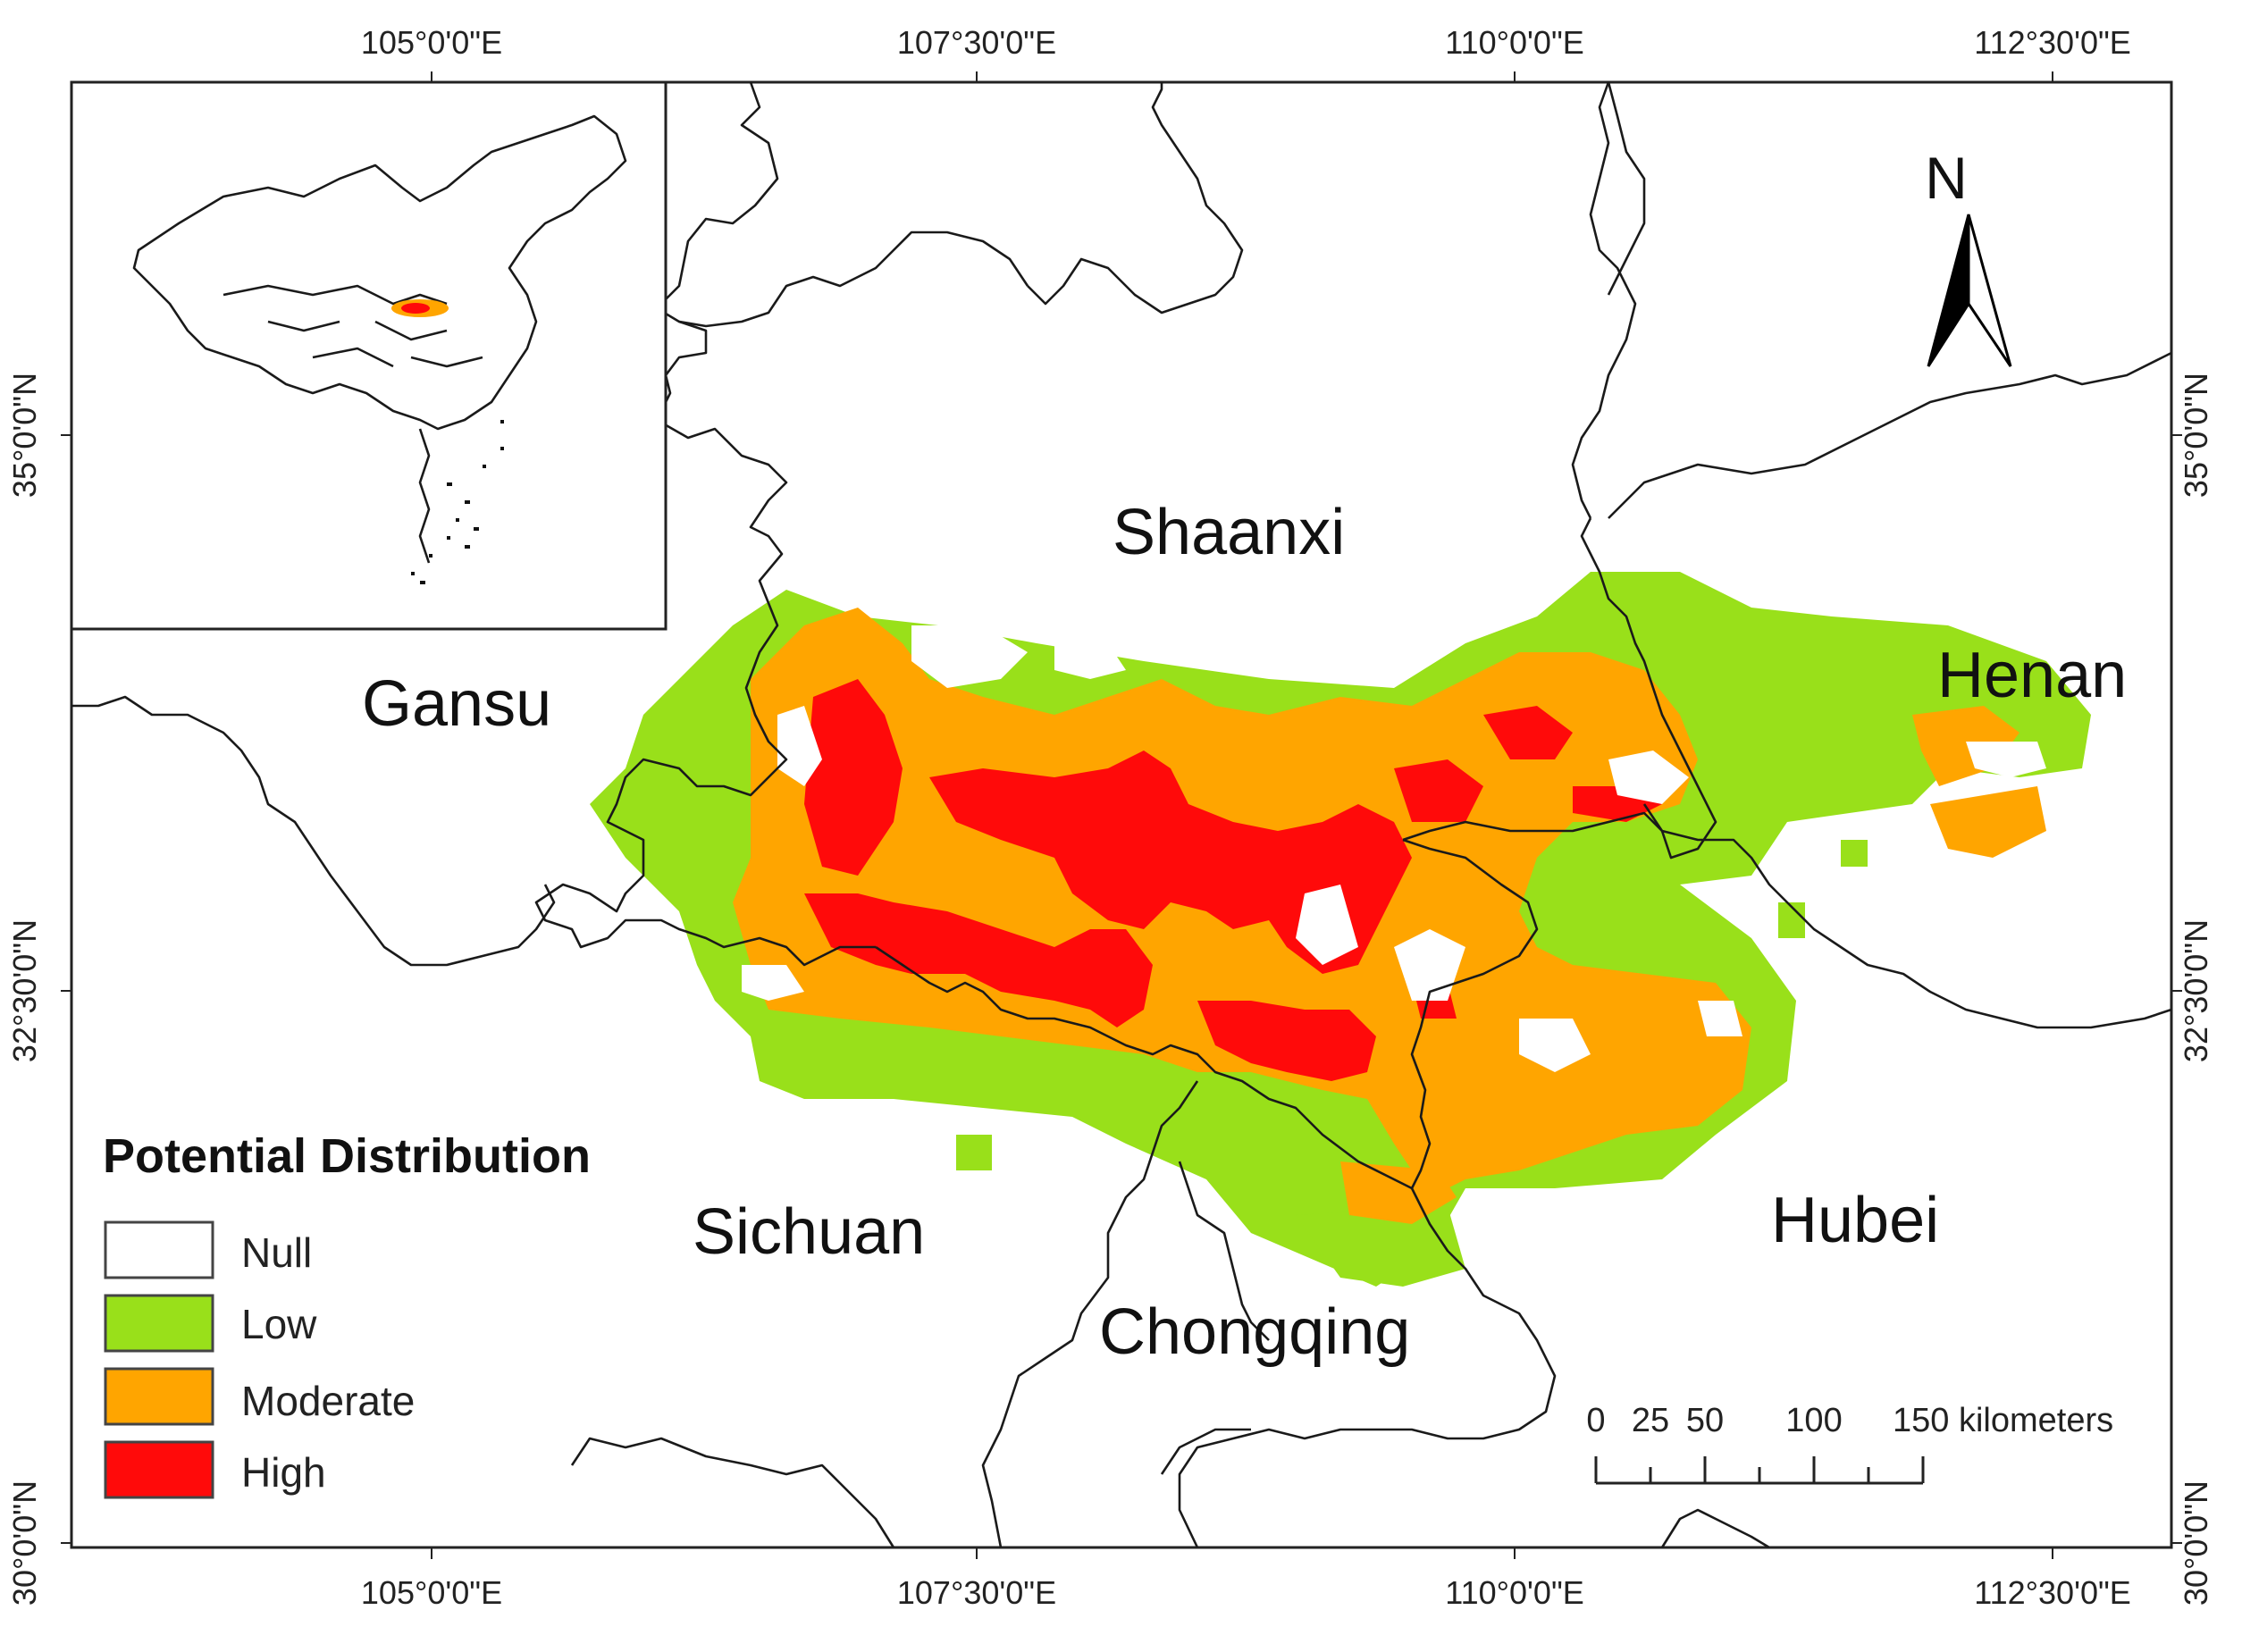 The image size is (2242, 1652). What do you see at coordinates (1705, 1420) in the screenshot?
I see `scale-label-50: 50` at bounding box center [1705, 1420].